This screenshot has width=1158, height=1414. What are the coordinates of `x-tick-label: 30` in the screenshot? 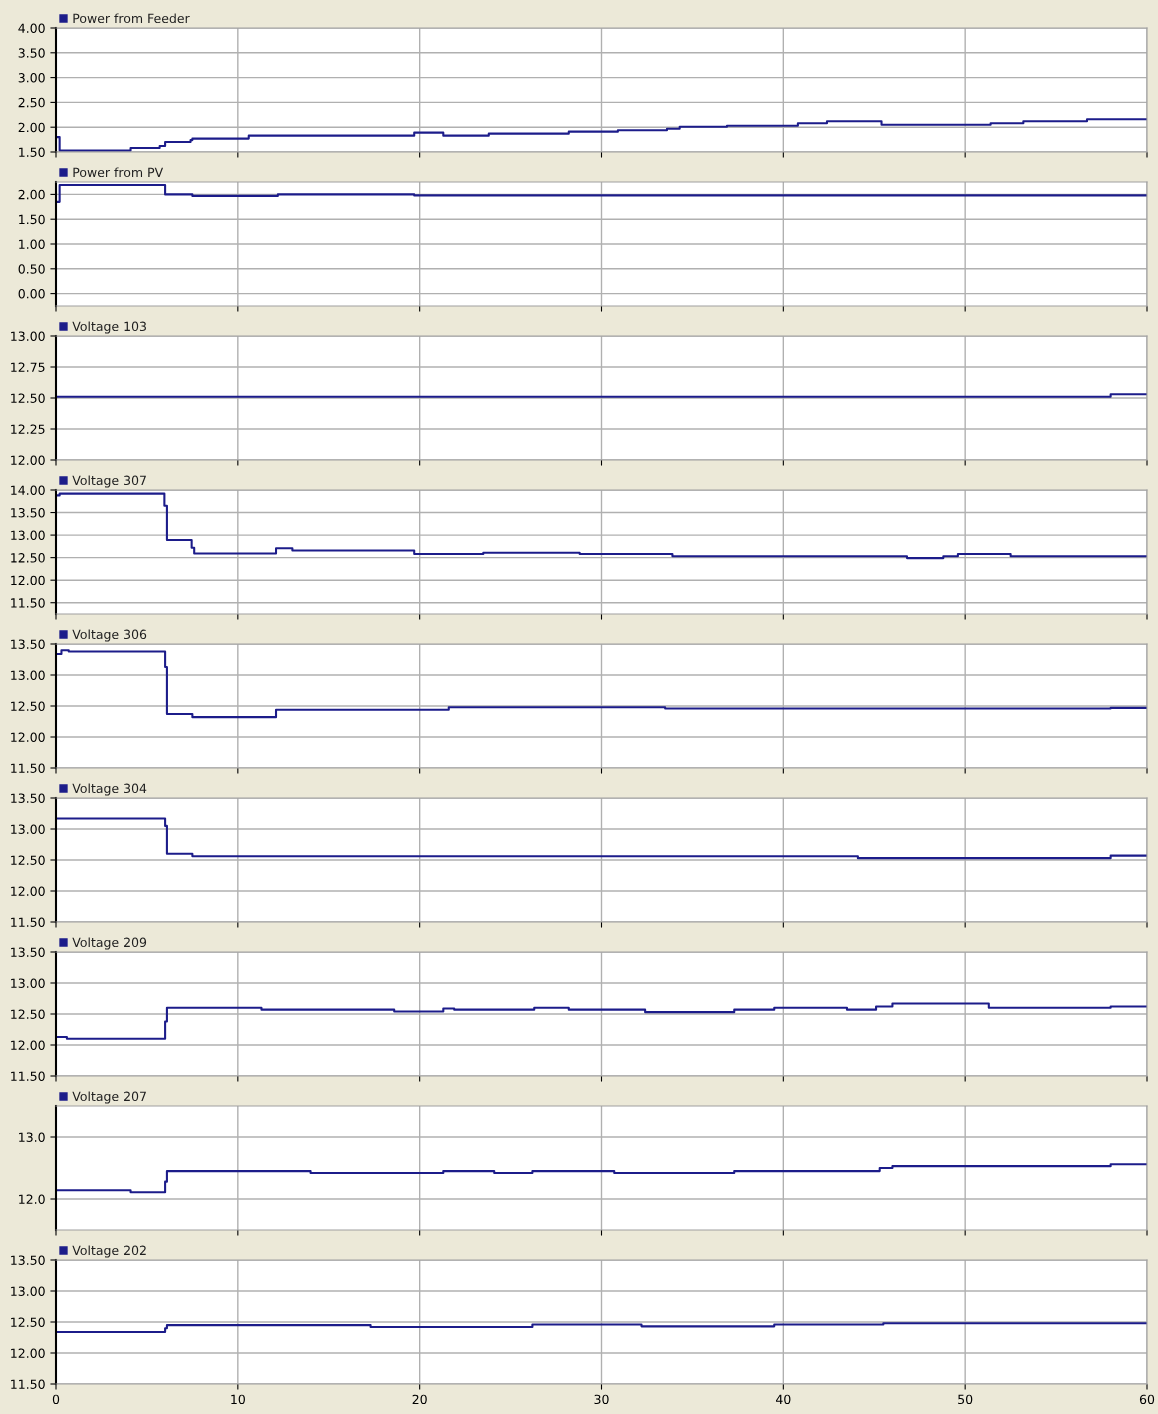 It's located at (601, 1399).